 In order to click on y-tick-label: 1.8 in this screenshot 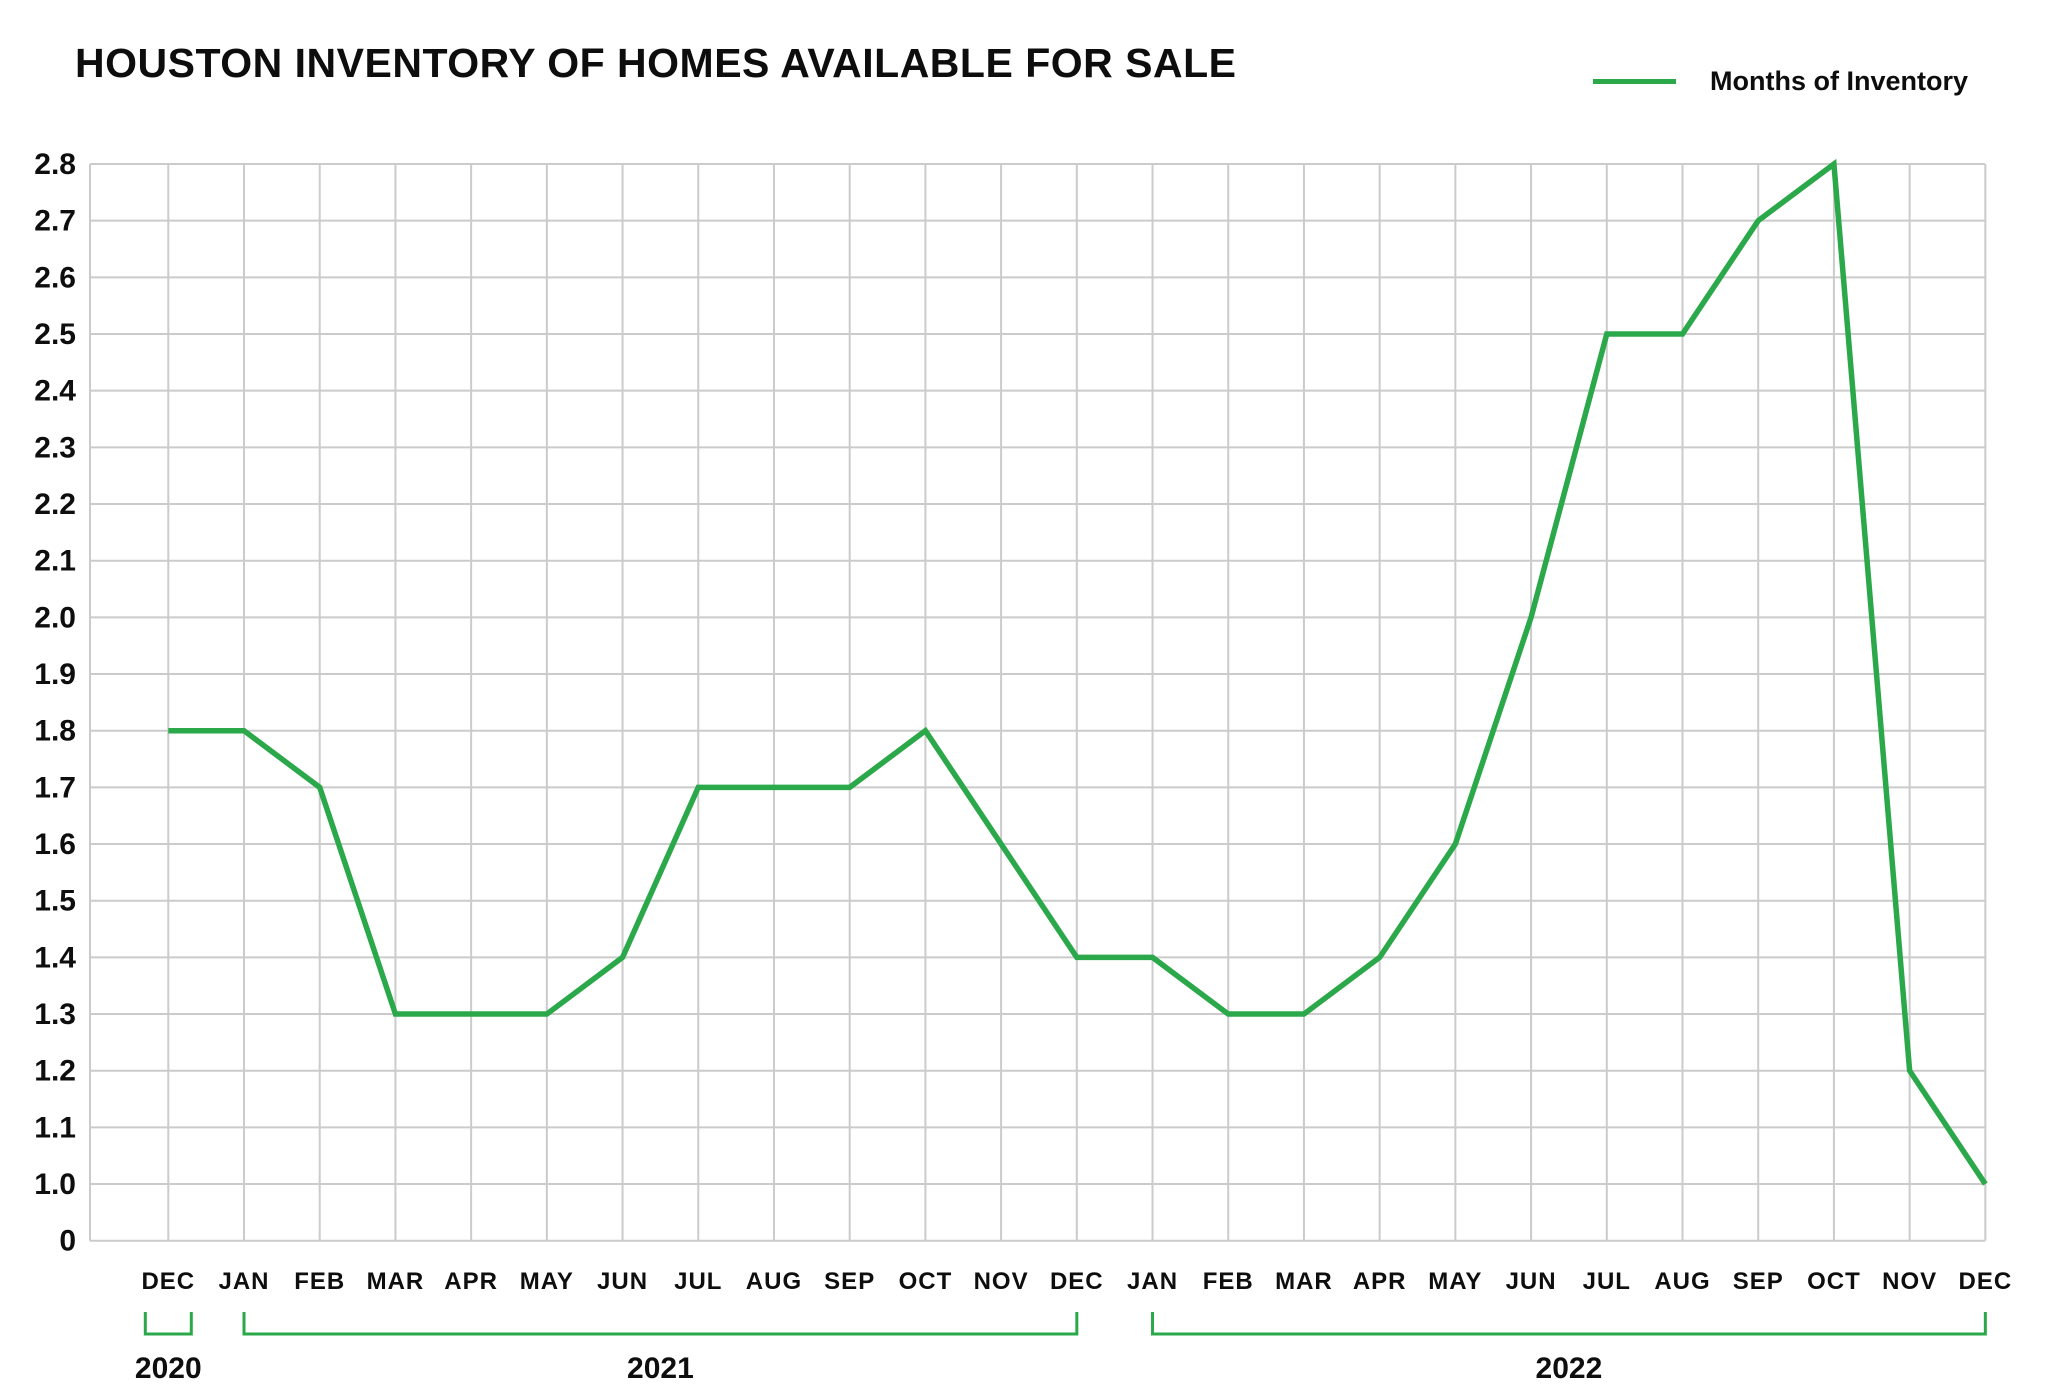, I will do `click(55, 731)`.